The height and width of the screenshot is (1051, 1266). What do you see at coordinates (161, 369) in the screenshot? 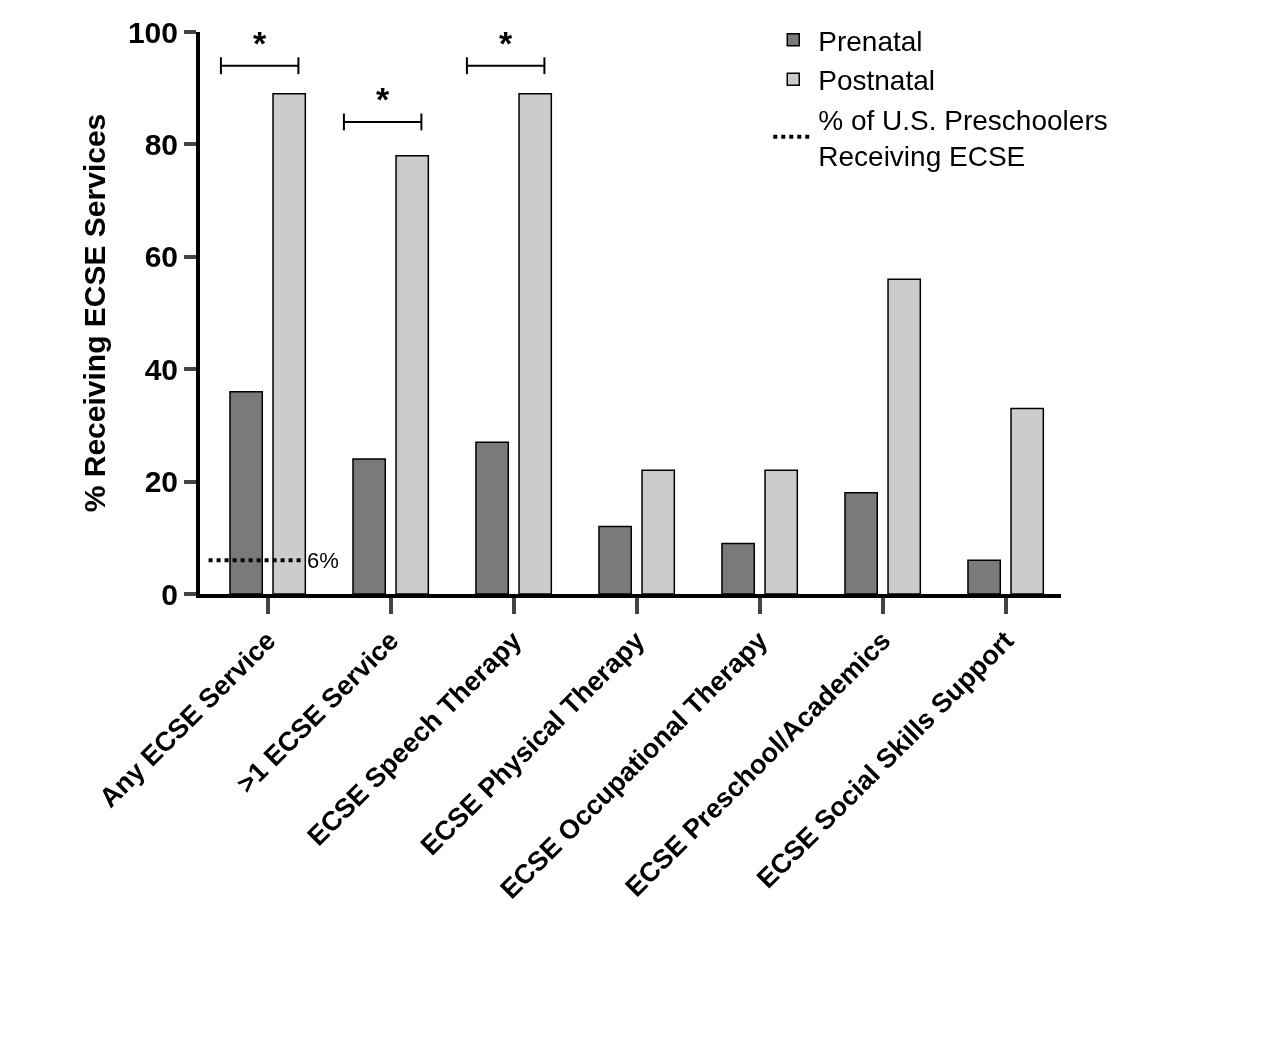
I see `y-tick-label: 40` at bounding box center [161, 369].